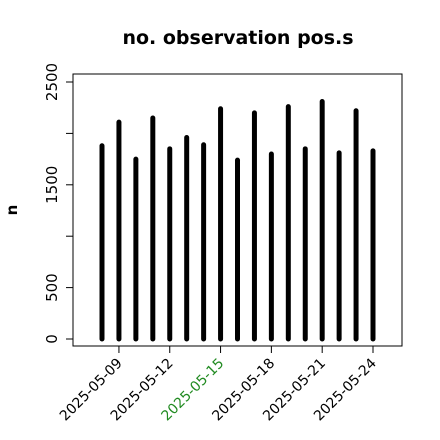  What do you see at coordinates (12, 210) in the screenshot?
I see `y-axis-label: n` at bounding box center [12, 210].